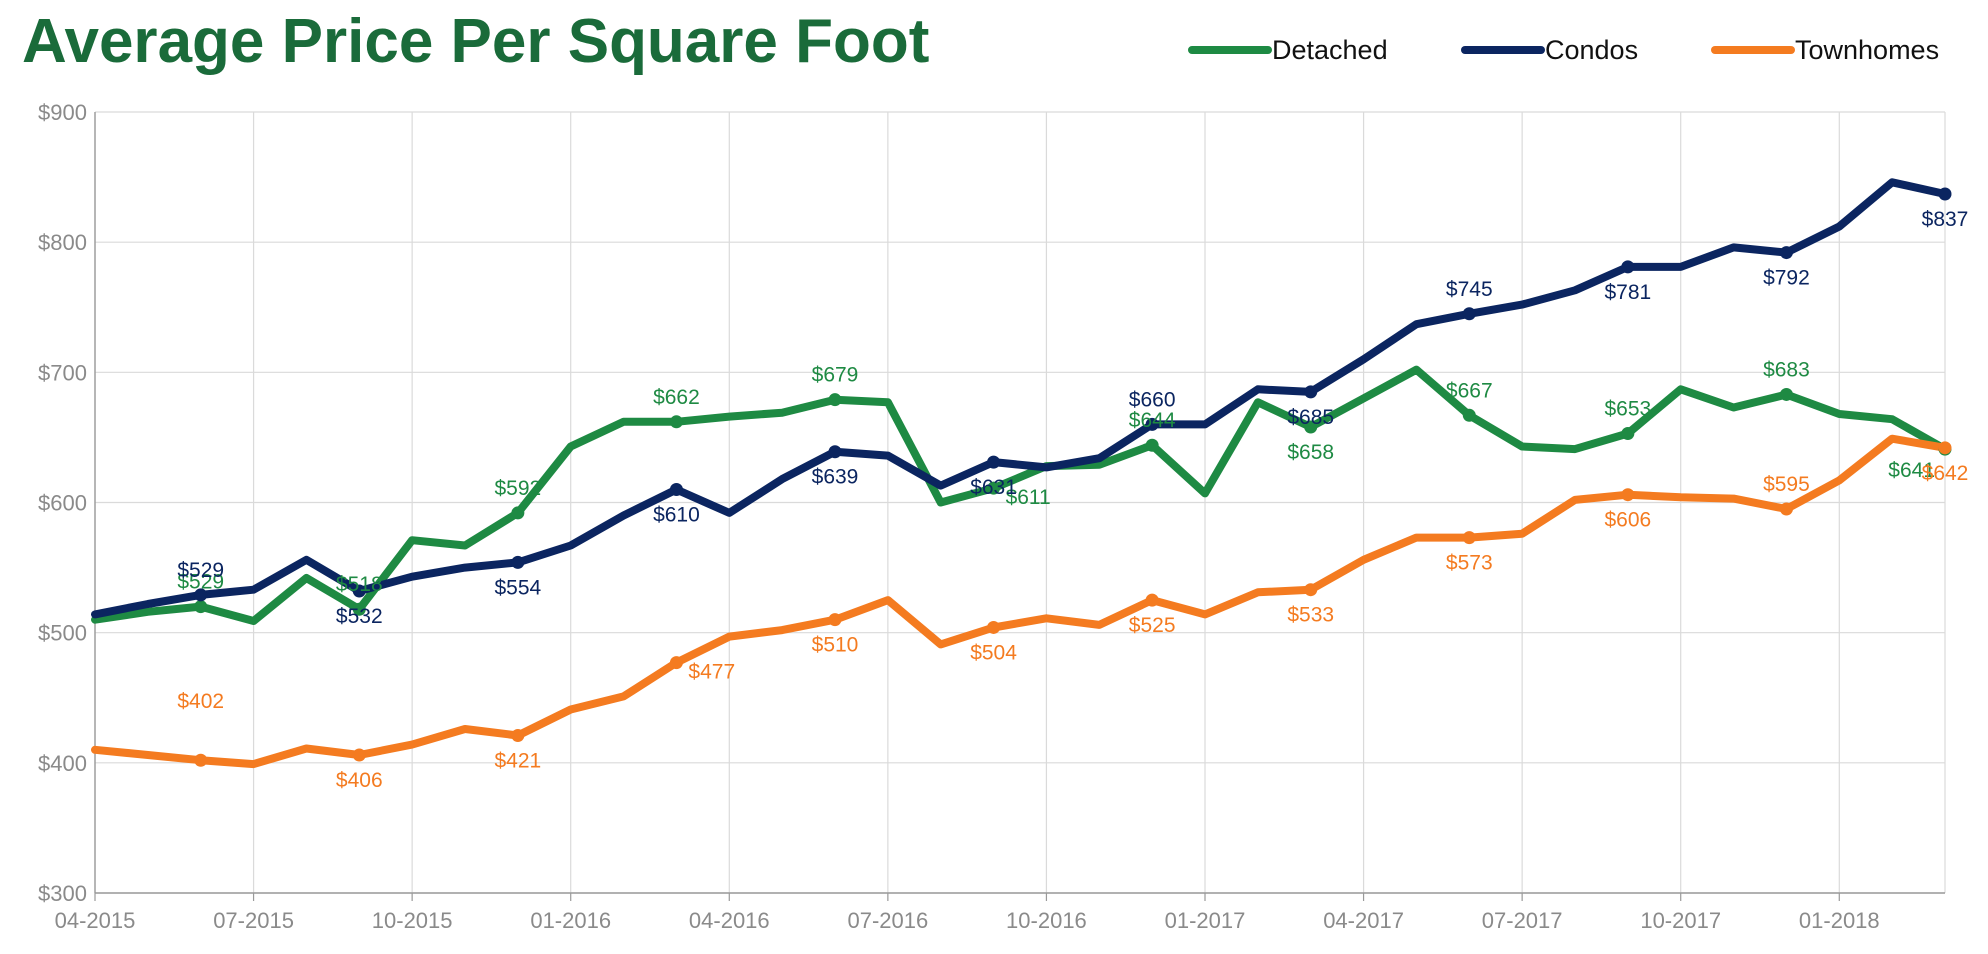 The height and width of the screenshot is (954, 1988). I want to click on y-tick-label: $600, so click(62, 503).